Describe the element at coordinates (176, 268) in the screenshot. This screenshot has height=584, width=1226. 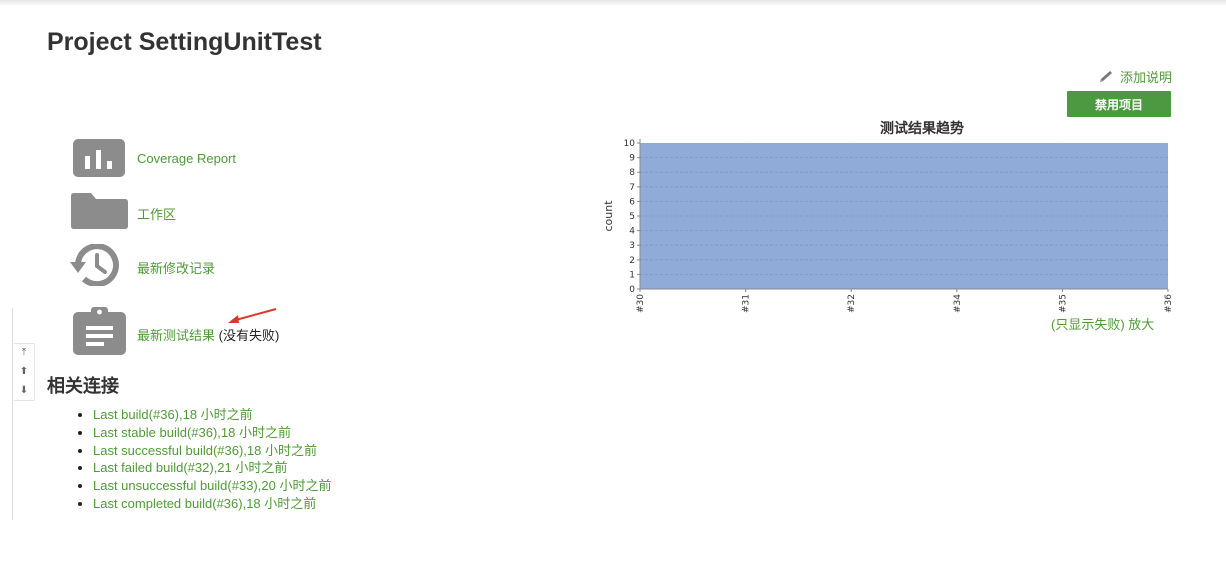
I see `task-recent-changes: 最新修改记录` at that location.